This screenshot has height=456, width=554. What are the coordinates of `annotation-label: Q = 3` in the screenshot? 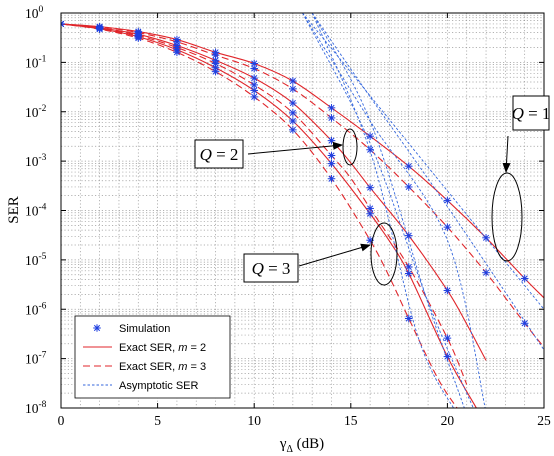 It's located at (271, 268).